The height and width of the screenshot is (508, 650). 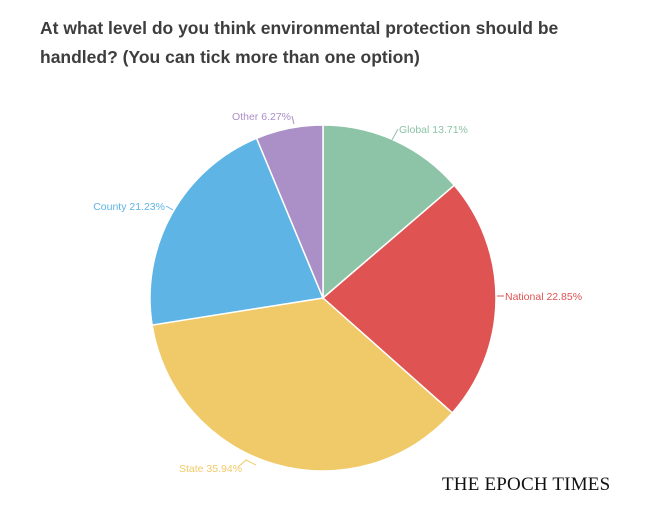 What do you see at coordinates (169, 208) in the screenshot?
I see `connector-county` at bounding box center [169, 208].